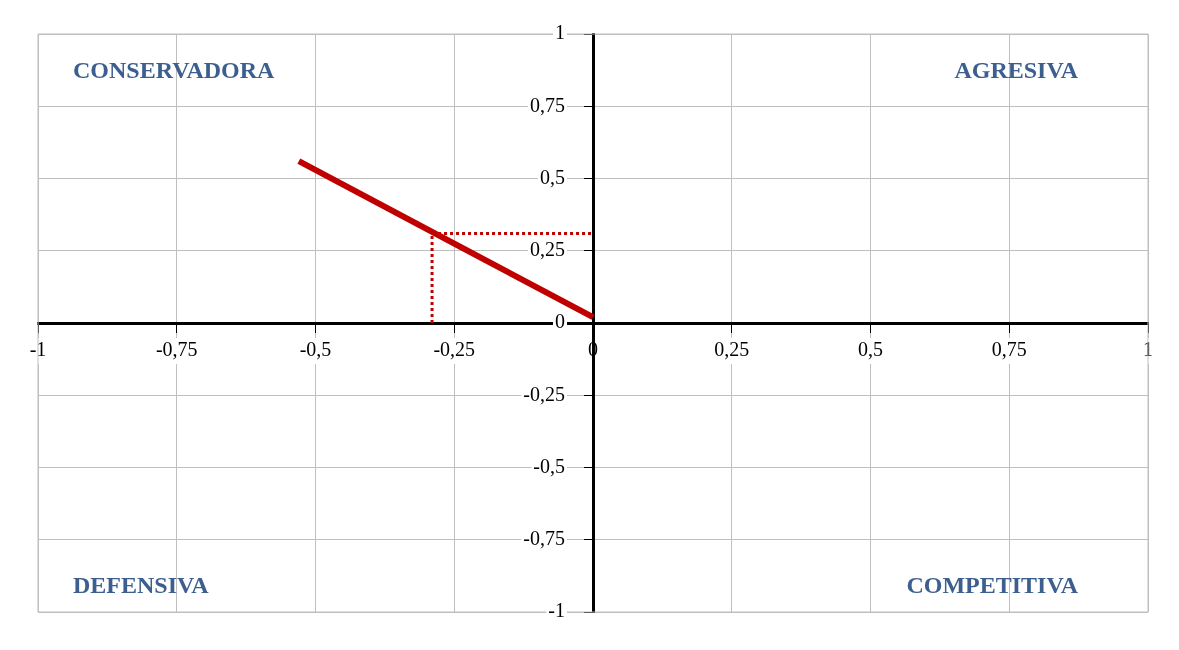 The image size is (1179, 650). What do you see at coordinates (556, 610) in the screenshot?
I see `y-tick-label: -1` at bounding box center [556, 610].